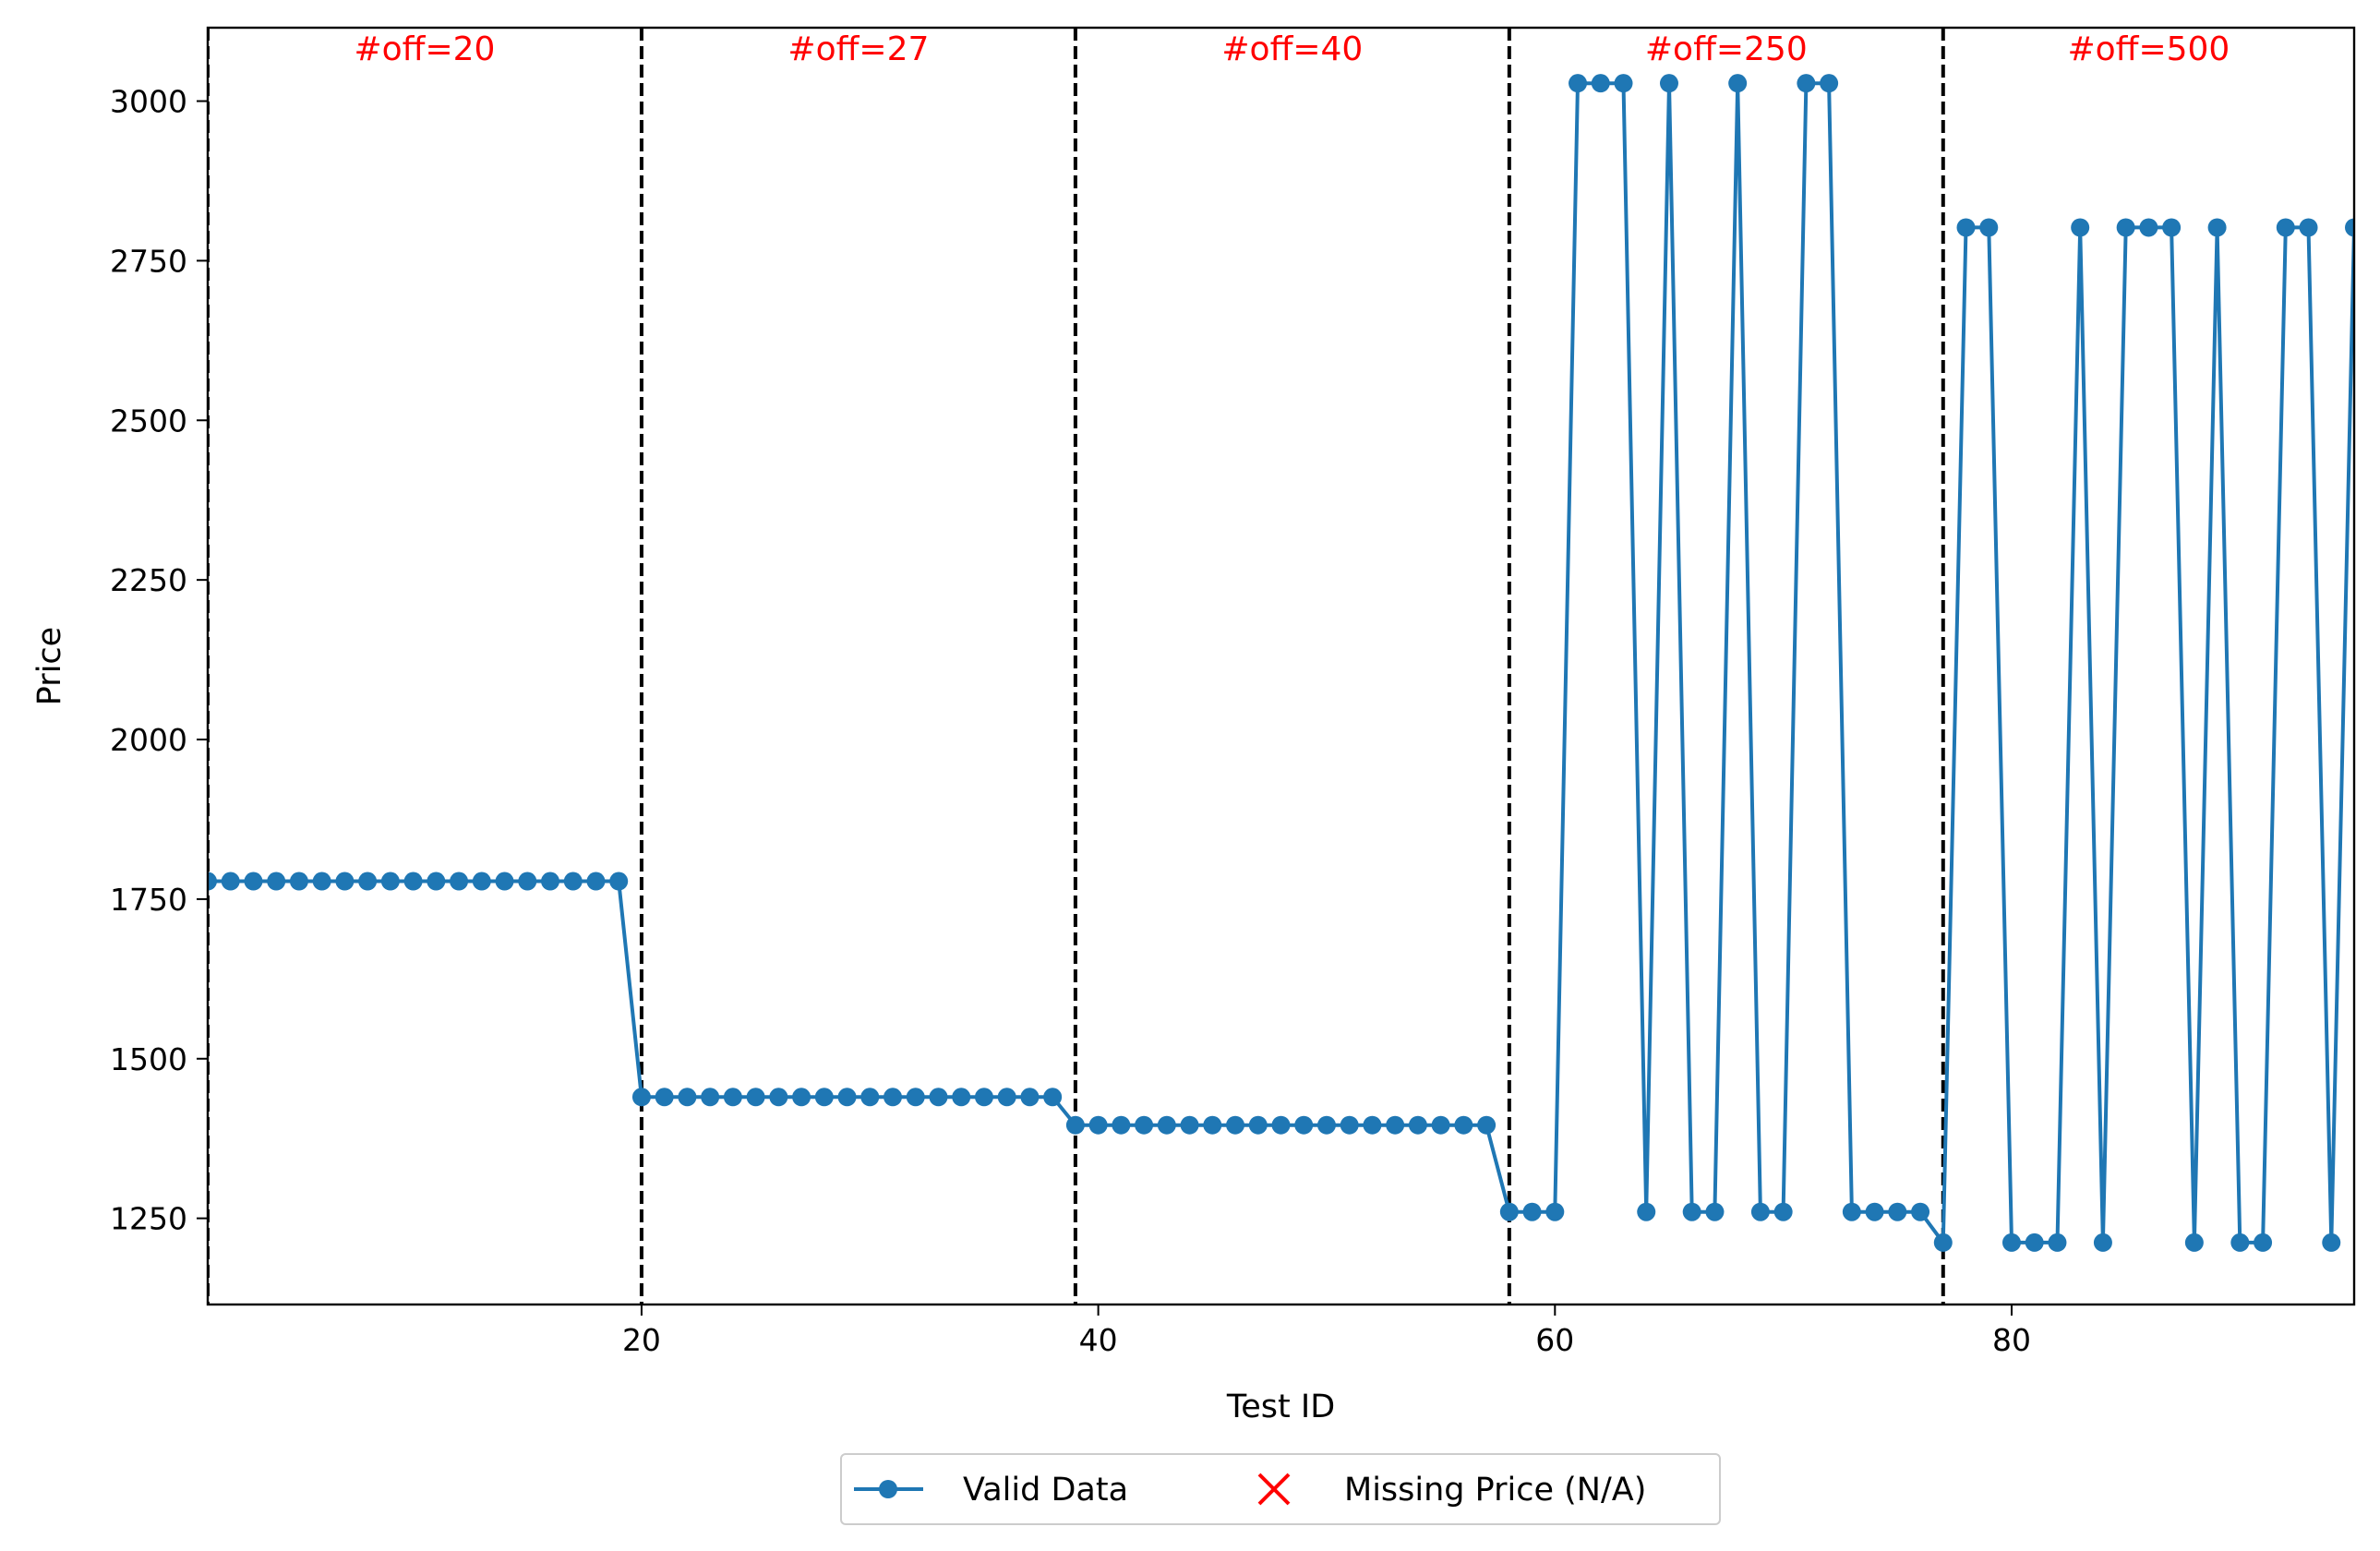 The height and width of the screenshot is (1551, 2380). Describe the element at coordinates (1045, 1490) in the screenshot. I see `legend-valid-label: Valid Data` at that location.